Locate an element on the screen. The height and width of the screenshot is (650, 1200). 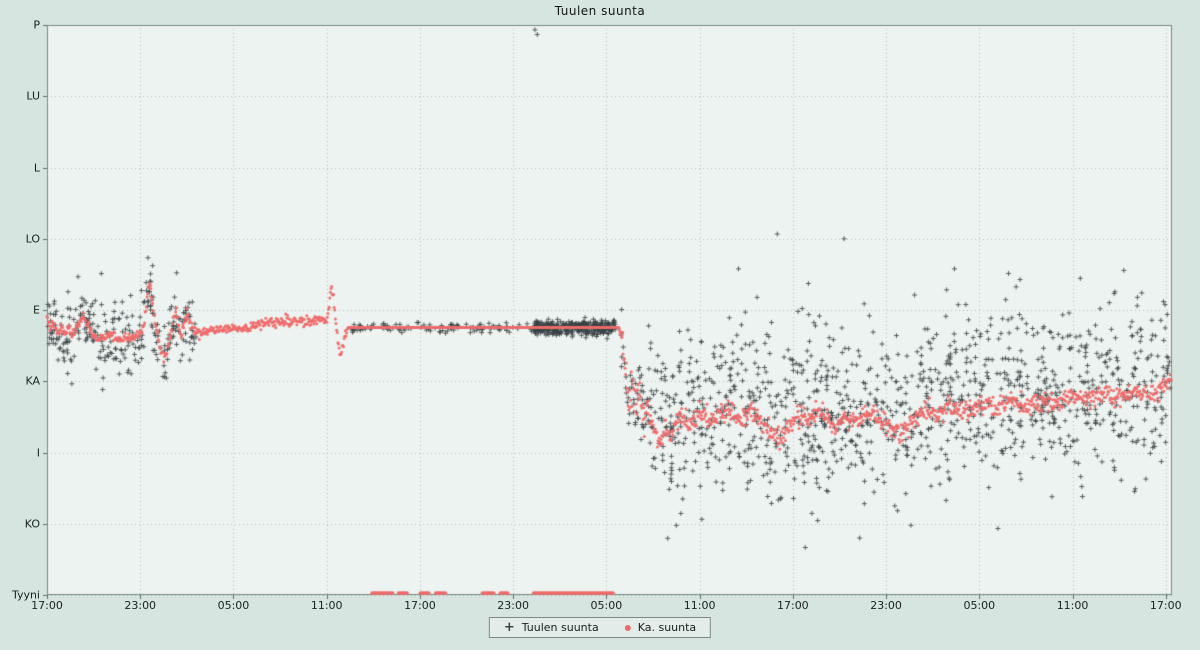
y-tick-label: E is located at coordinates (36, 310).